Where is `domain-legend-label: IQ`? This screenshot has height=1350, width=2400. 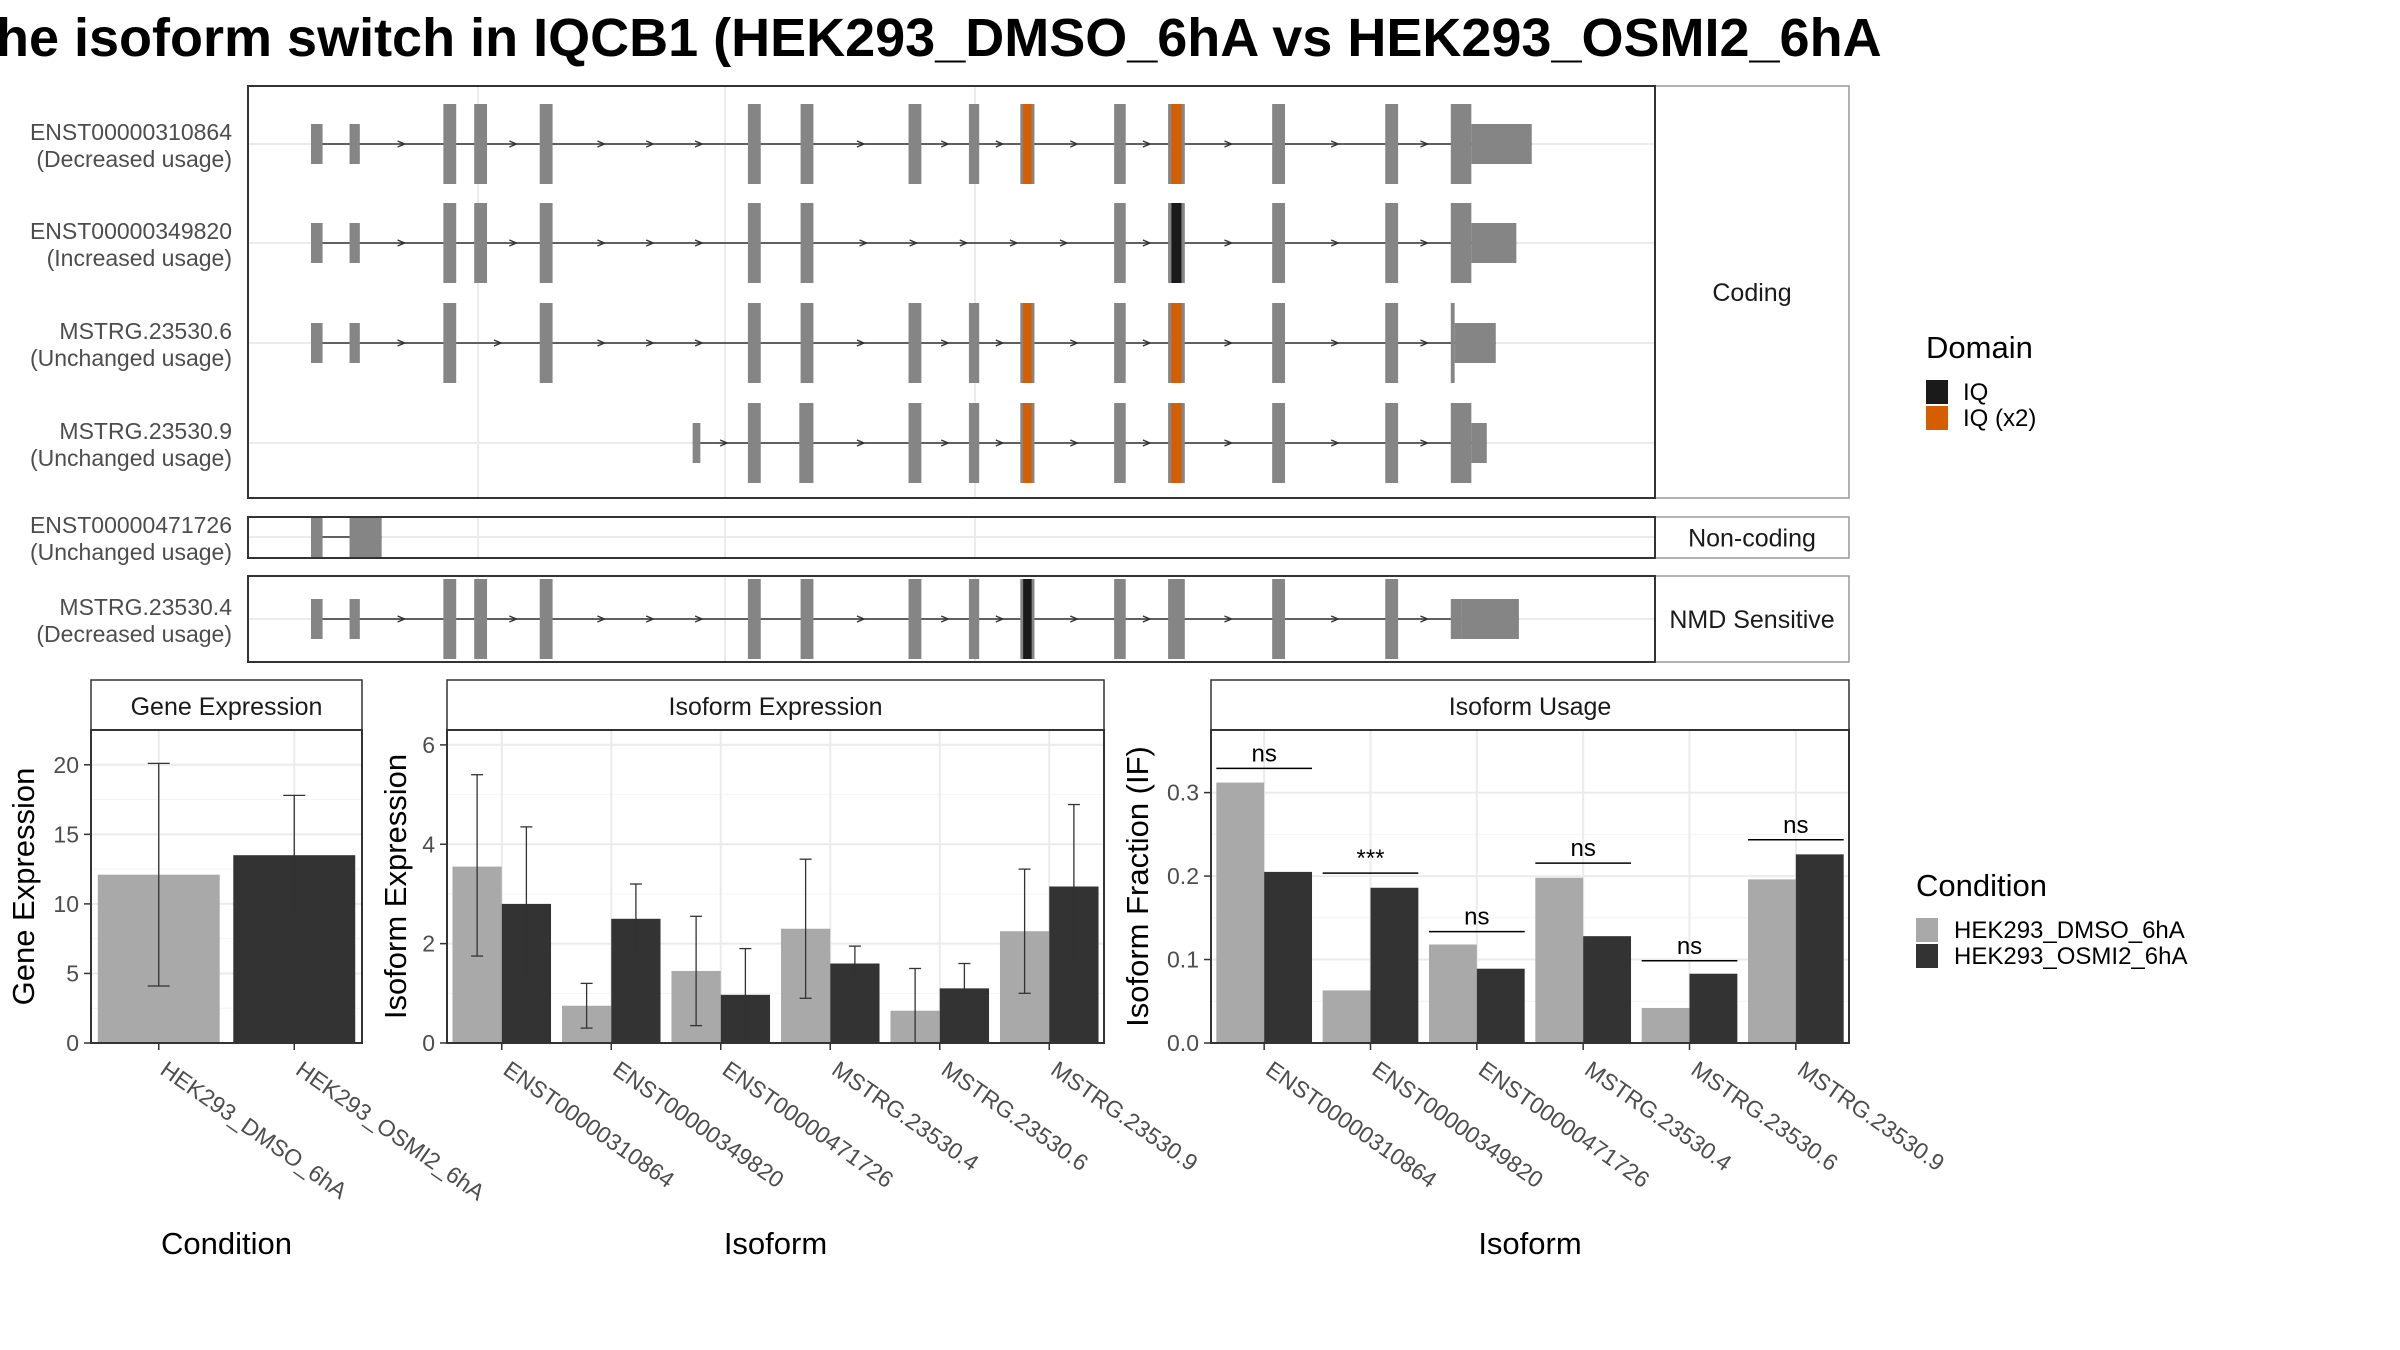
domain-legend-label: IQ is located at coordinates (1975, 392).